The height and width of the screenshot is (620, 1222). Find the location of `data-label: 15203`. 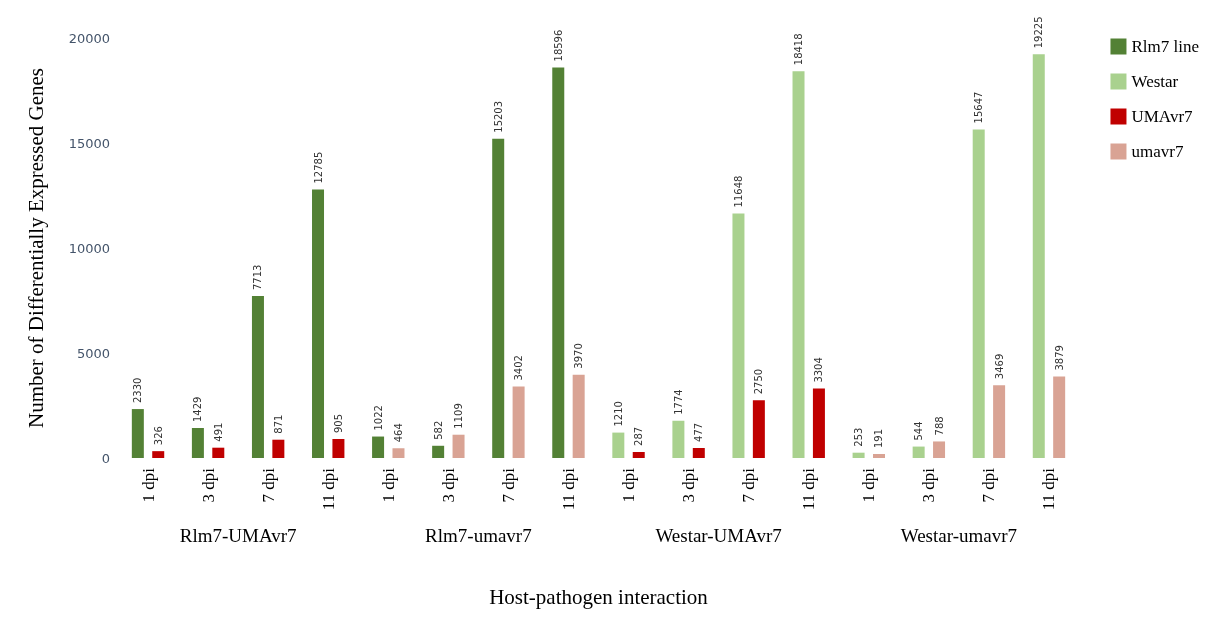

data-label: 15203 is located at coordinates (498, 116).